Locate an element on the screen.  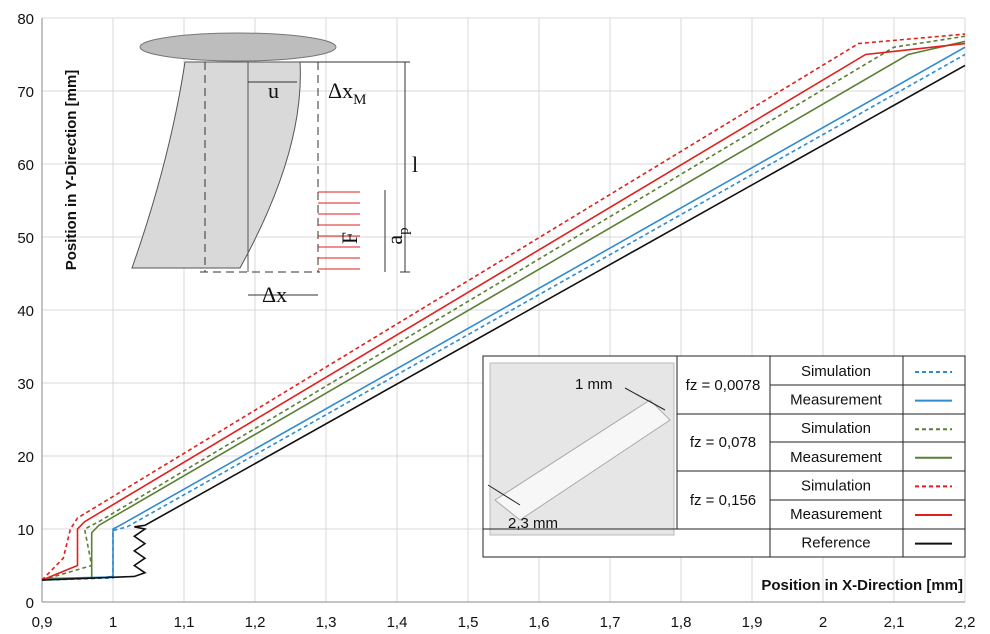
x-tick-label: 1,4 is located at coordinates (397, 622).